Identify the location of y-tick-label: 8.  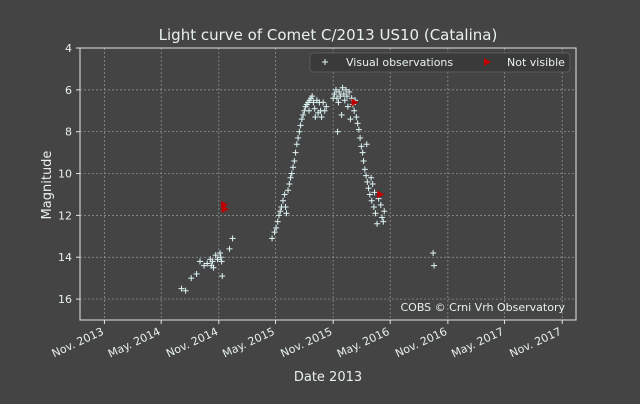
(68, 132).